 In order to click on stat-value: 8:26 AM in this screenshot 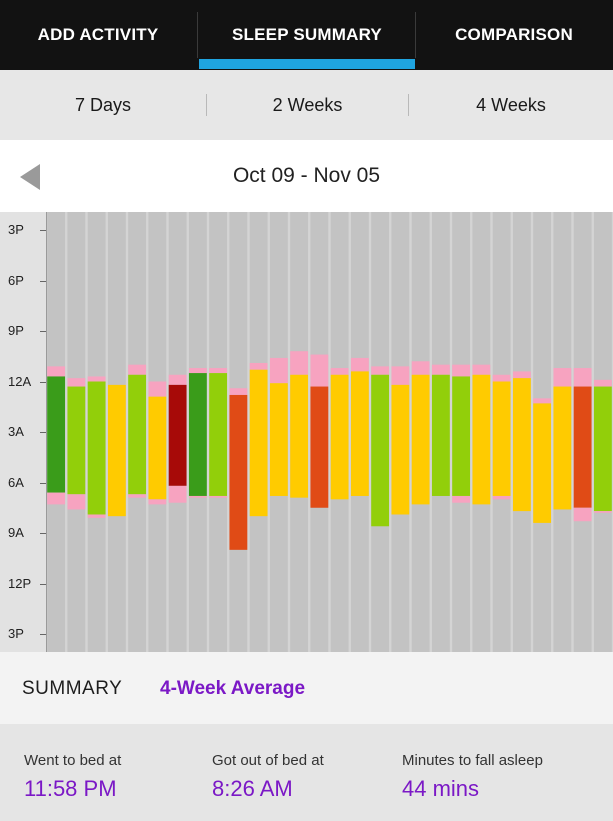, I will do `click(252, 788)`.